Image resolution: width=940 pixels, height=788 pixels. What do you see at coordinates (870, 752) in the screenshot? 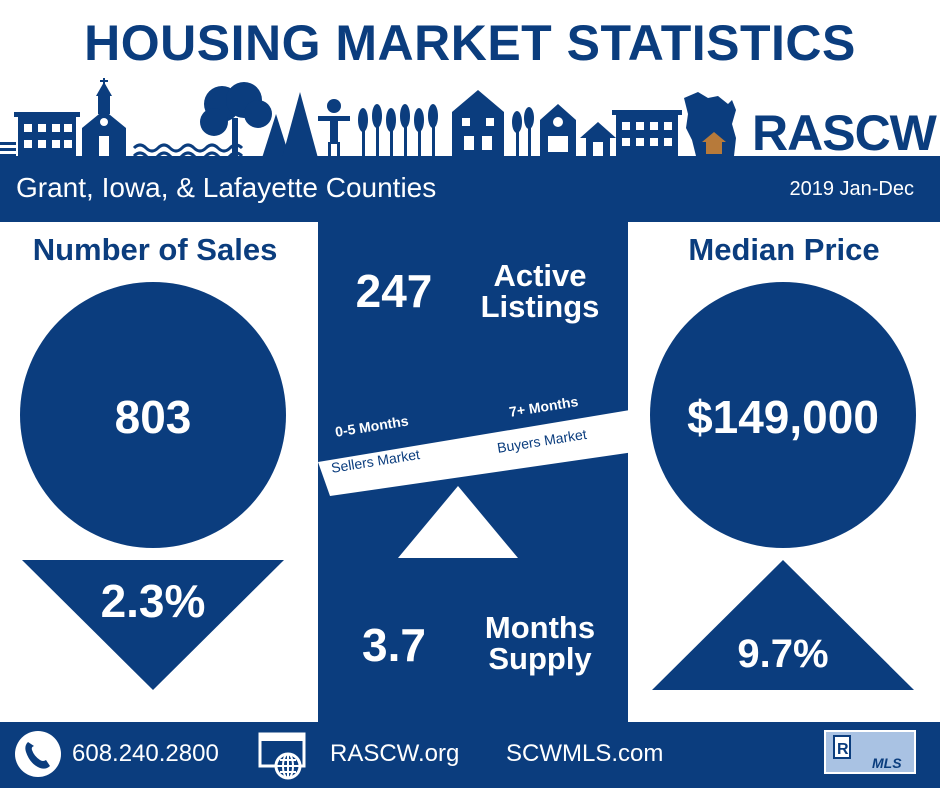
I see `realtor-mls-logo-icon: R MLS` at bounding box center [870, 752].